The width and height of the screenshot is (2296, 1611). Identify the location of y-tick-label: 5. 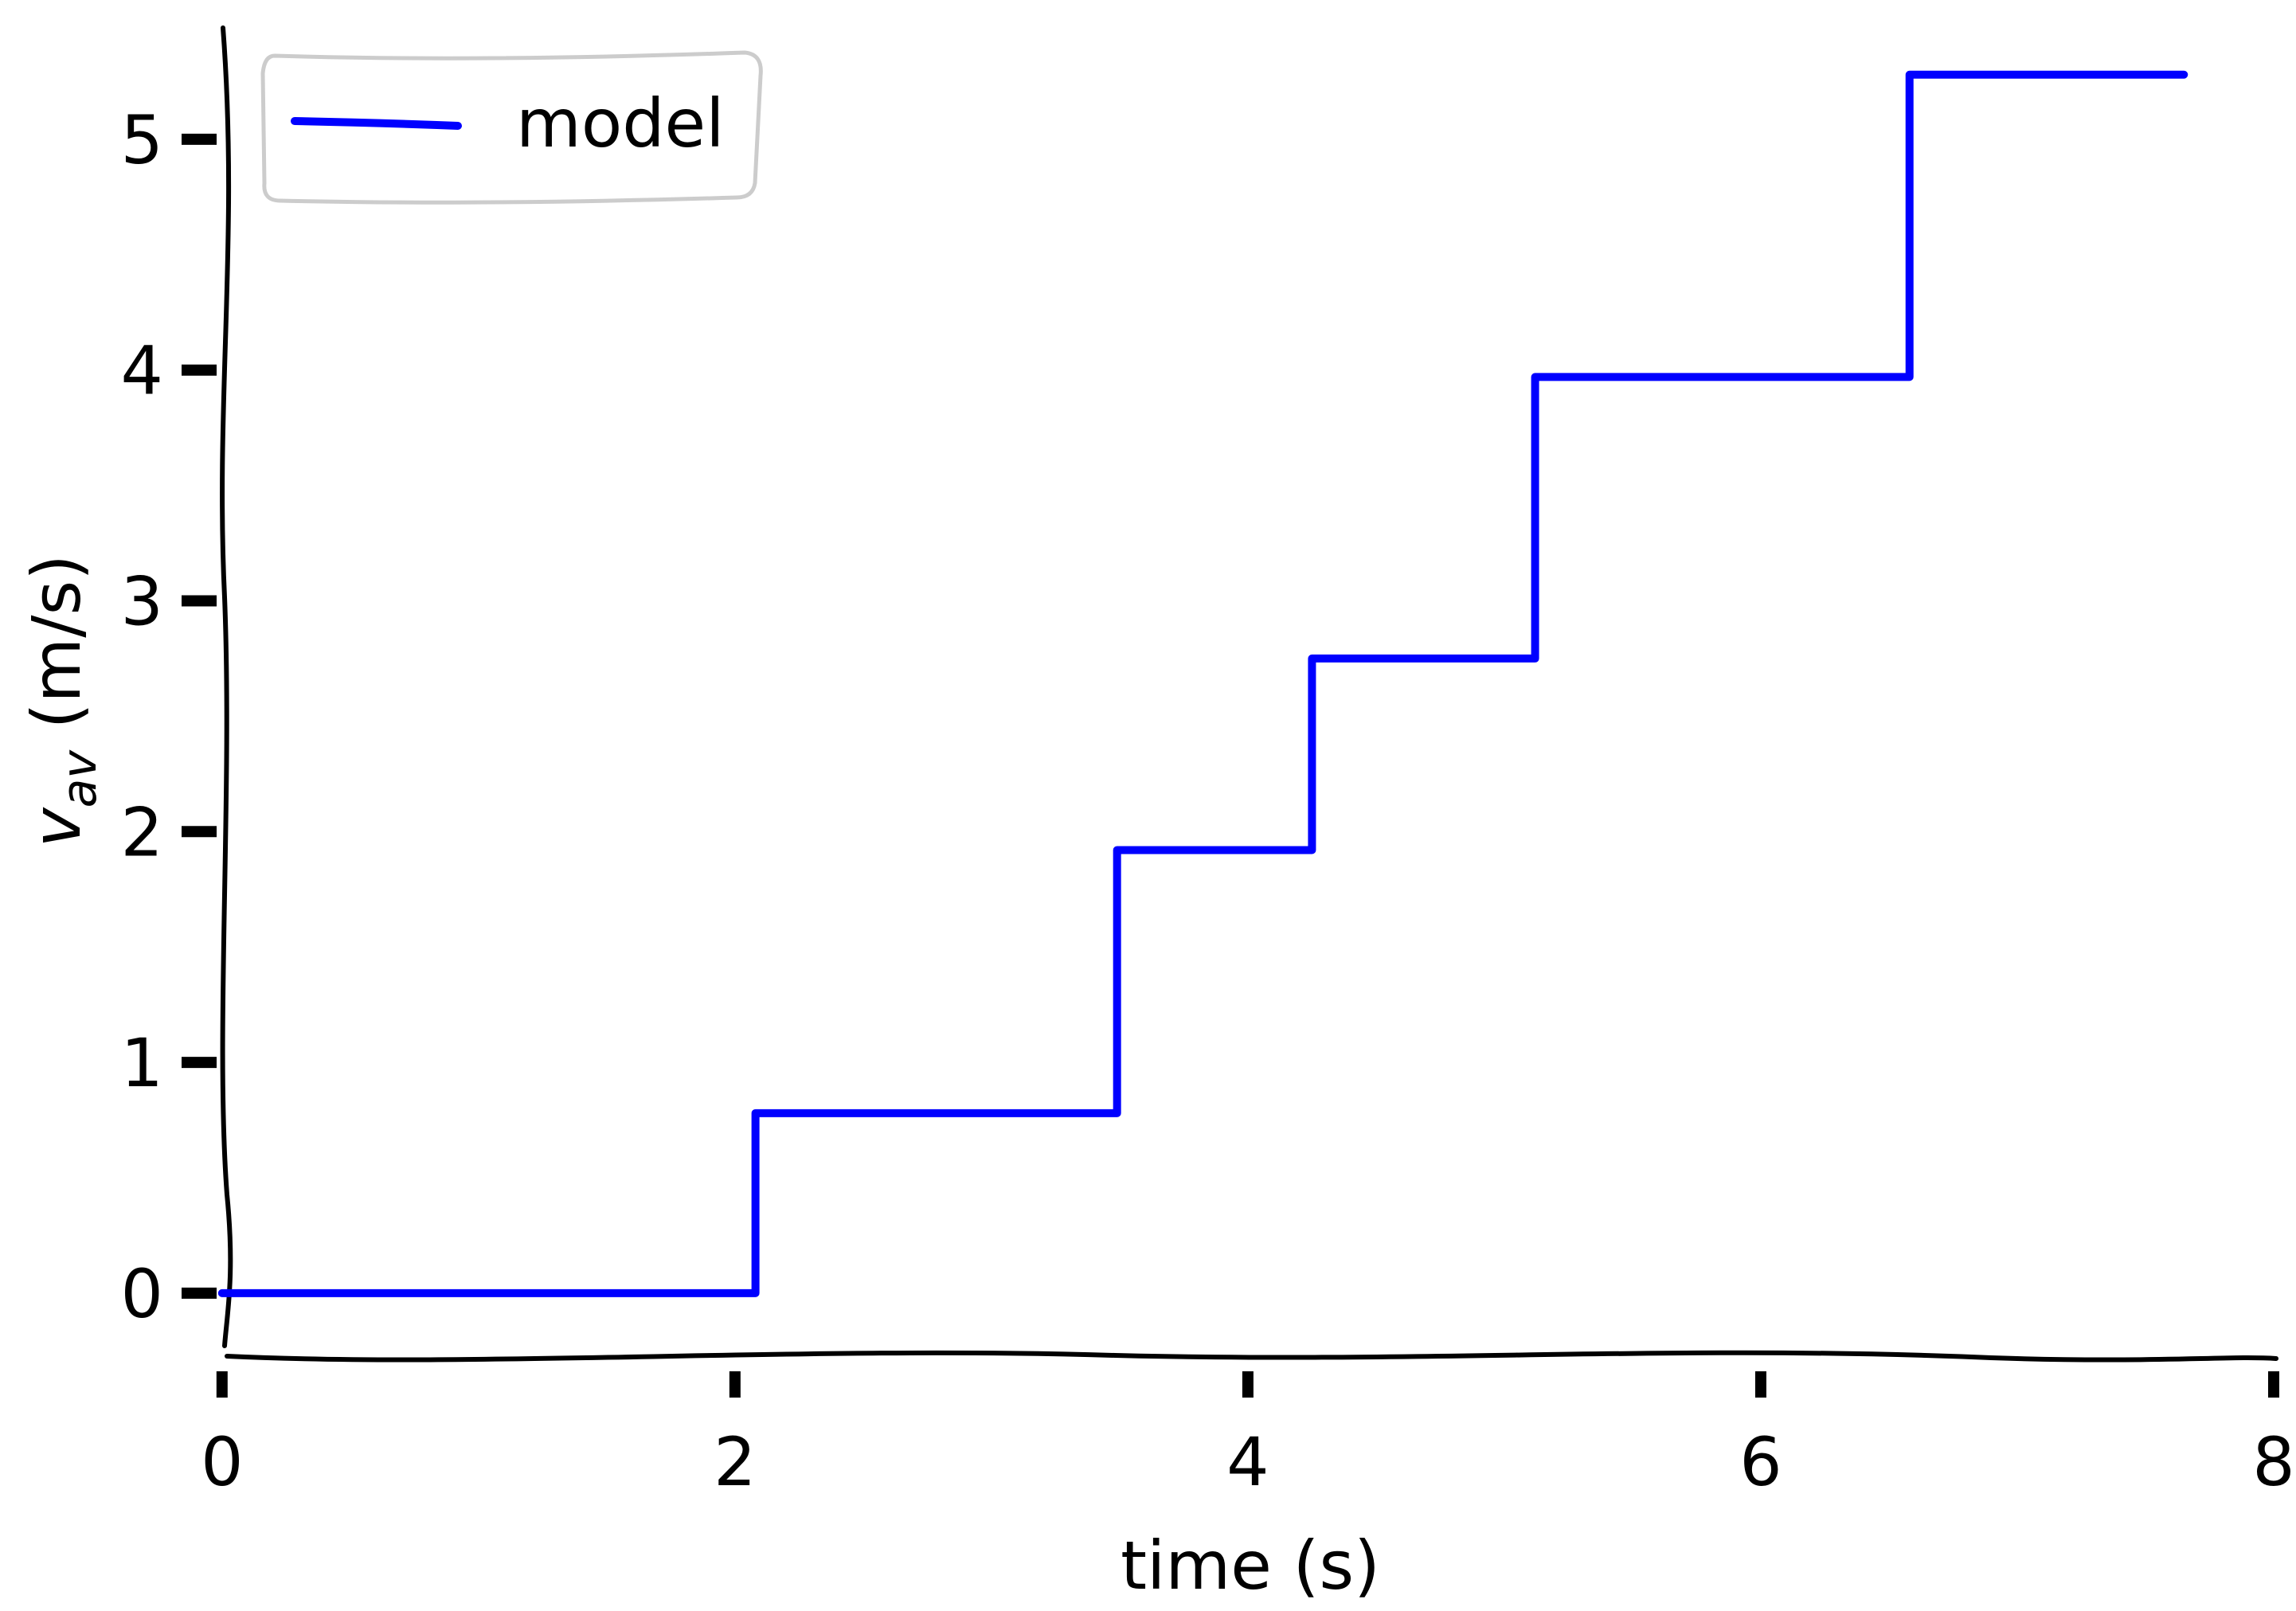
(142, 140).